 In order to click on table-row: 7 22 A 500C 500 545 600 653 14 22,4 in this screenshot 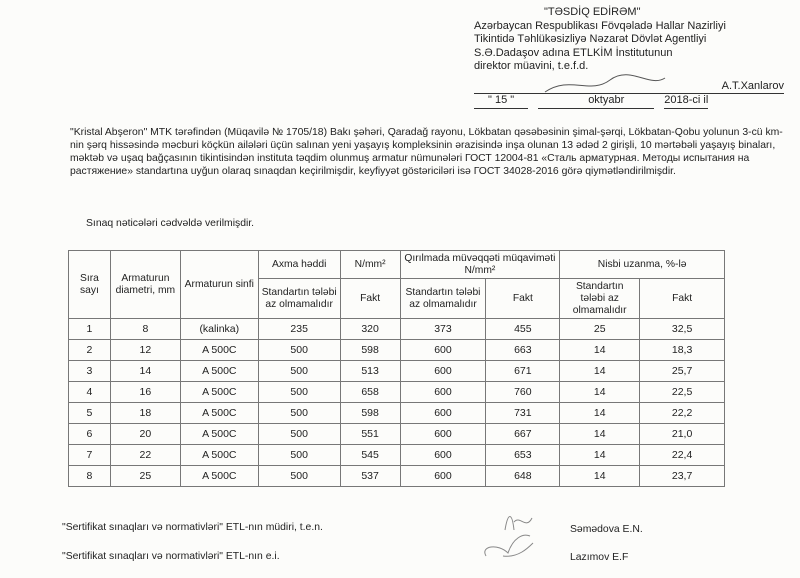, I will do `click(396, 455)`.